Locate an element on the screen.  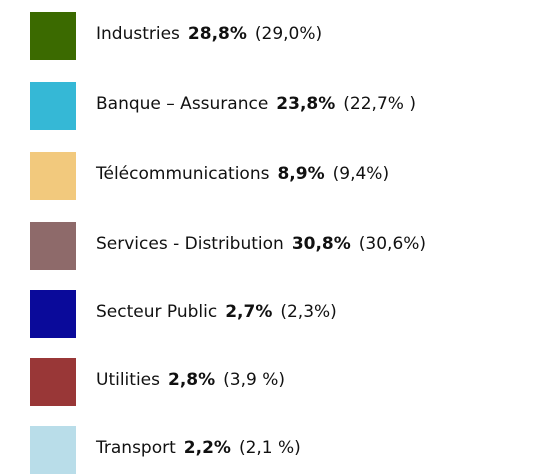
legend-text: Télécommunications 8,9% (9,4%) is located at coordinates (242, 174).